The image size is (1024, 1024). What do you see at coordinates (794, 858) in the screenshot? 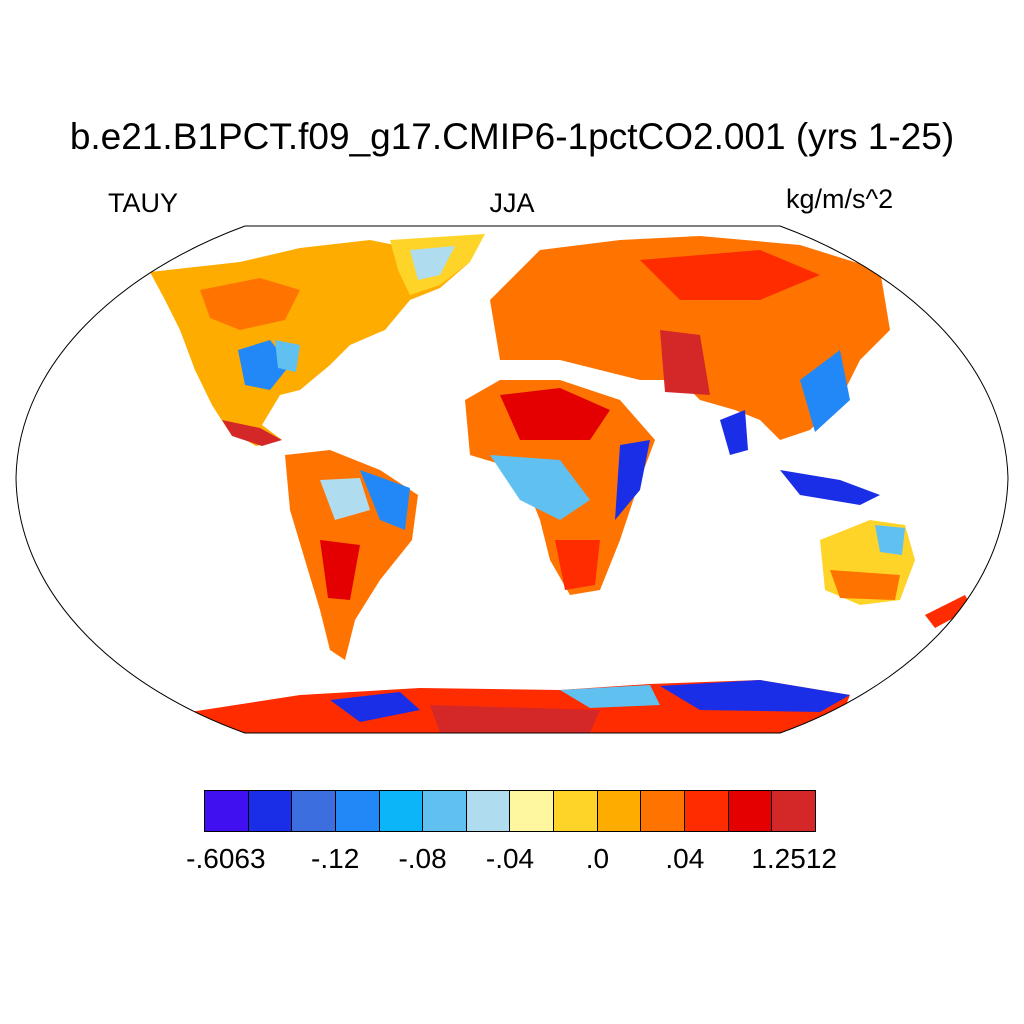
I see `colorbar-tick-label: 1.2512` at bounding box center [794, 858].